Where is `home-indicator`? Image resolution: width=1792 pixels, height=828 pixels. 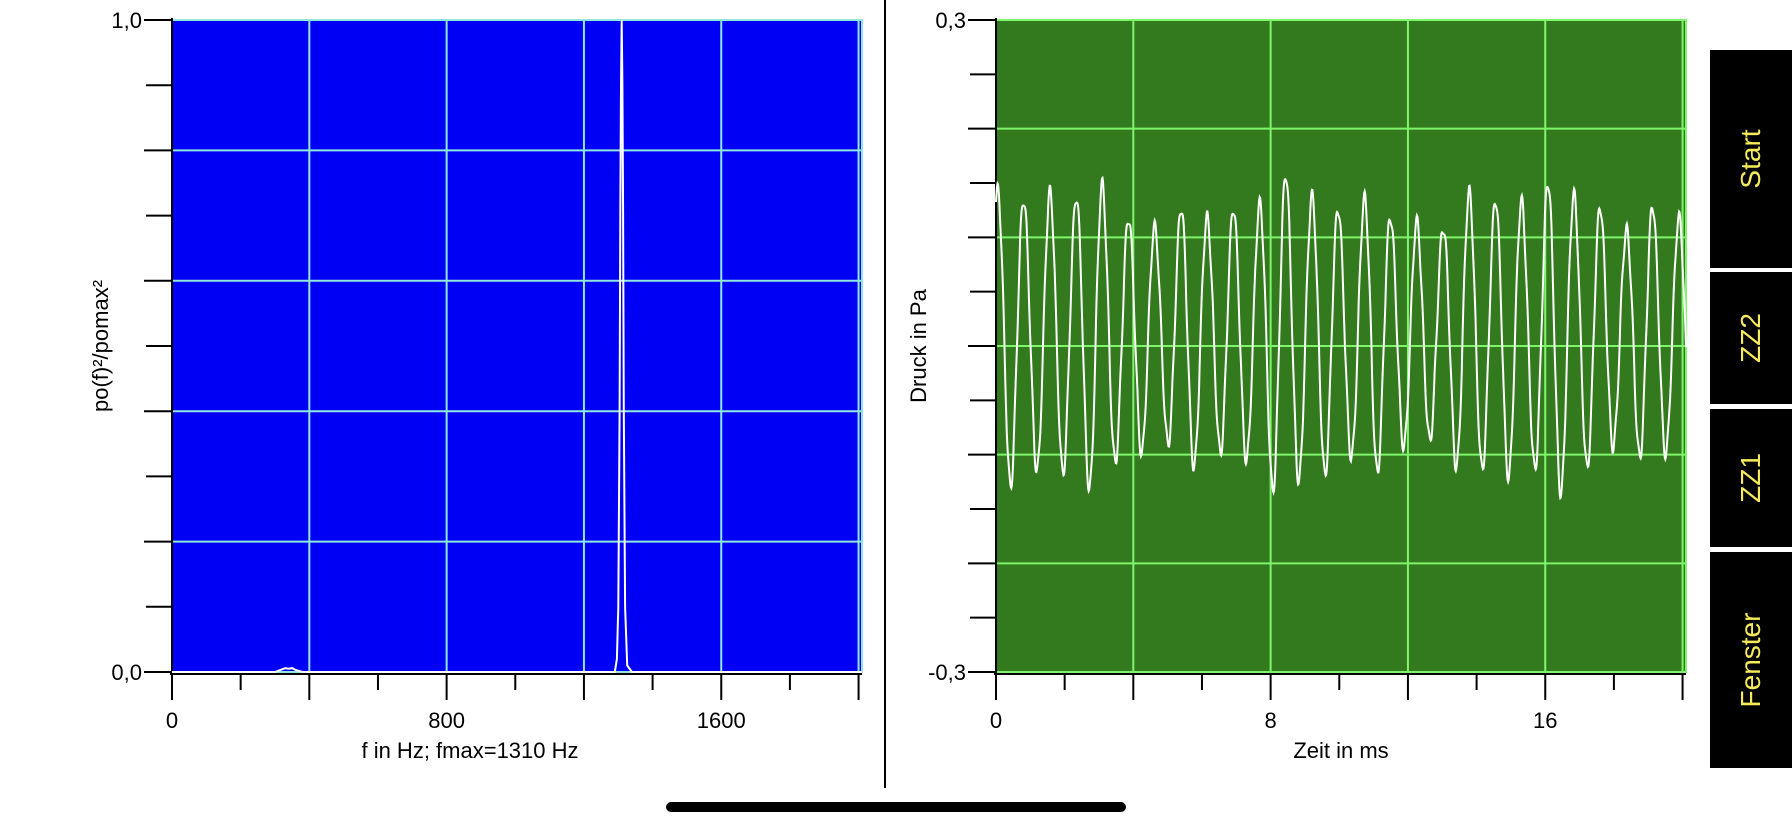
home-indicator is located at coordinates (896, 807).